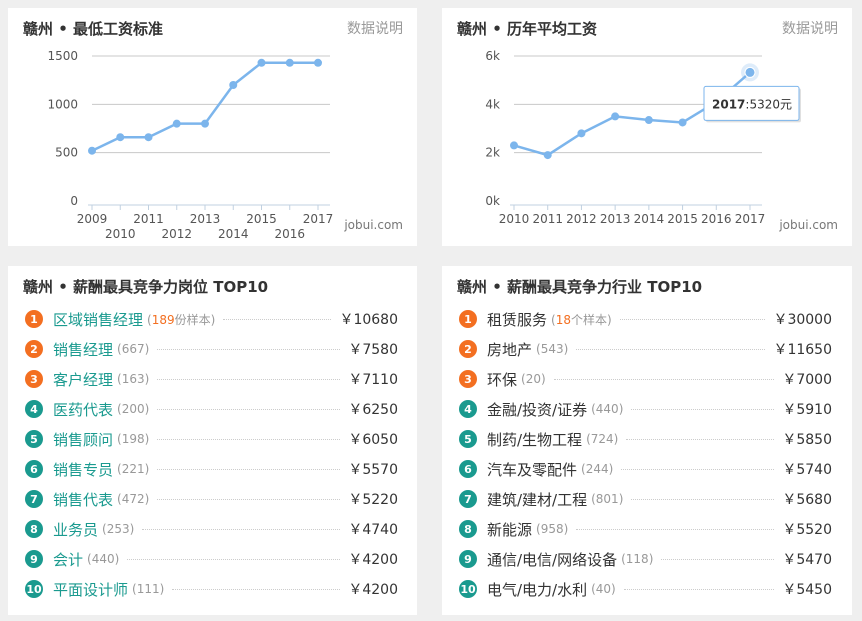 The image size is (862, 621). Describe the element at coordinates (517, 319) in the screenshot. I see `industry-name-link: 租赁服务` at that location.